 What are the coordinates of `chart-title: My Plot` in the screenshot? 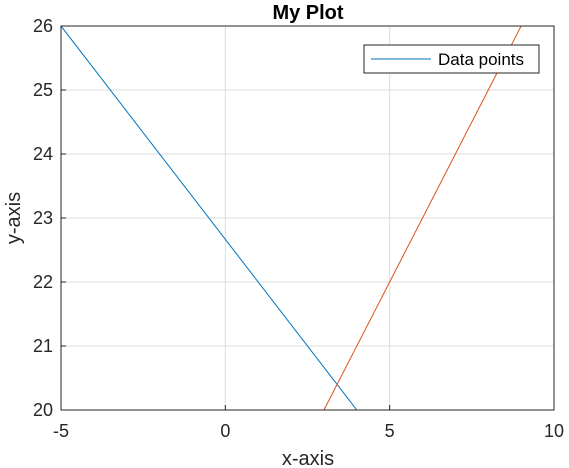 It's located at (307, 13).